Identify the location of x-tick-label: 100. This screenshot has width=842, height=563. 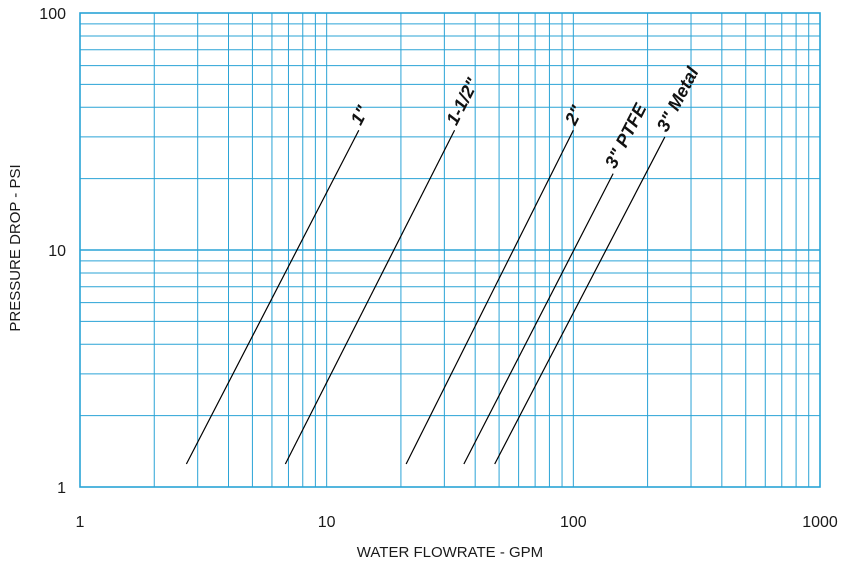
(573, 522).